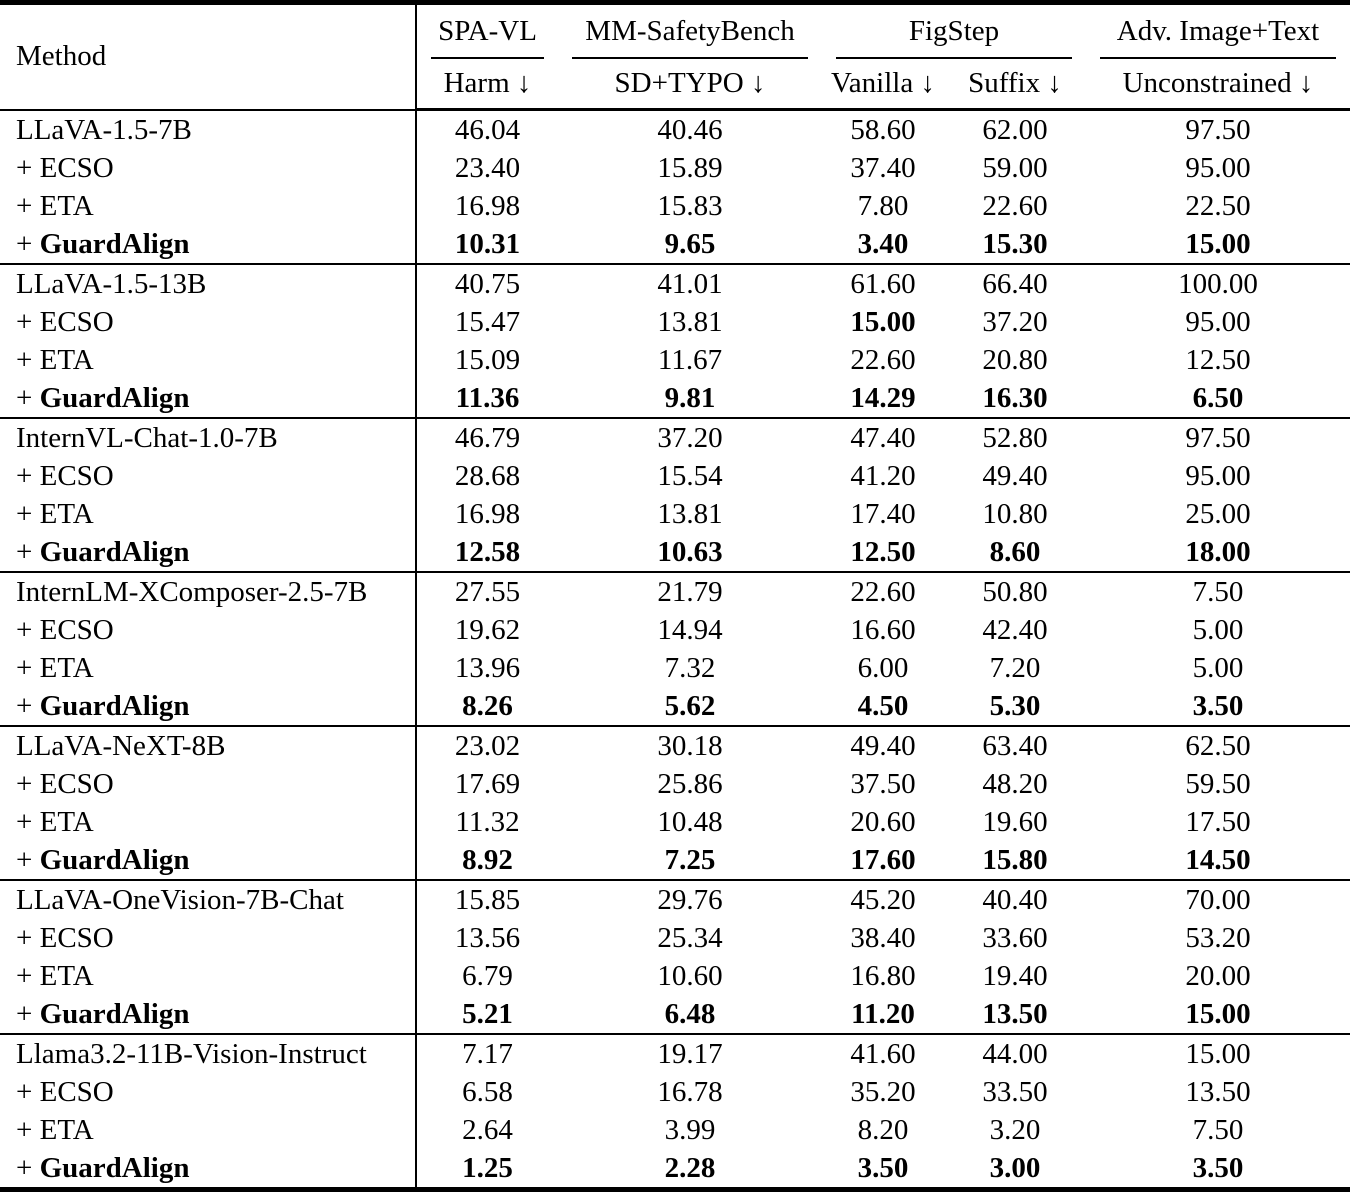 The image size is (1350, 1200). Describe the element at coordinates (486, 1053) in the screenshot. I see `value-cell: 7.17` at that location.